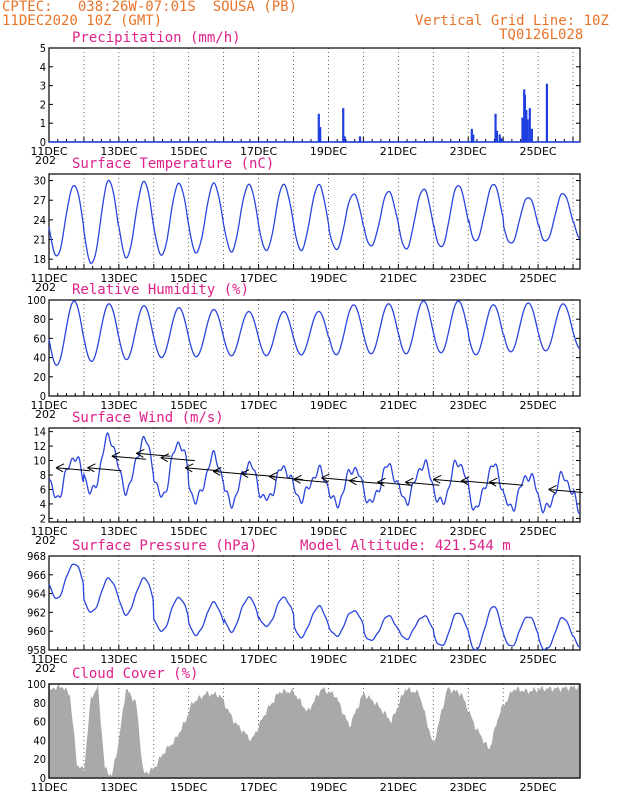 Image resolution: width=618 pixels, height=800 pixels. Describe the element at coordinates (156, 38) in the screenshot. I see `panel-title-precip: Precipitation (mm/h)` at that location.